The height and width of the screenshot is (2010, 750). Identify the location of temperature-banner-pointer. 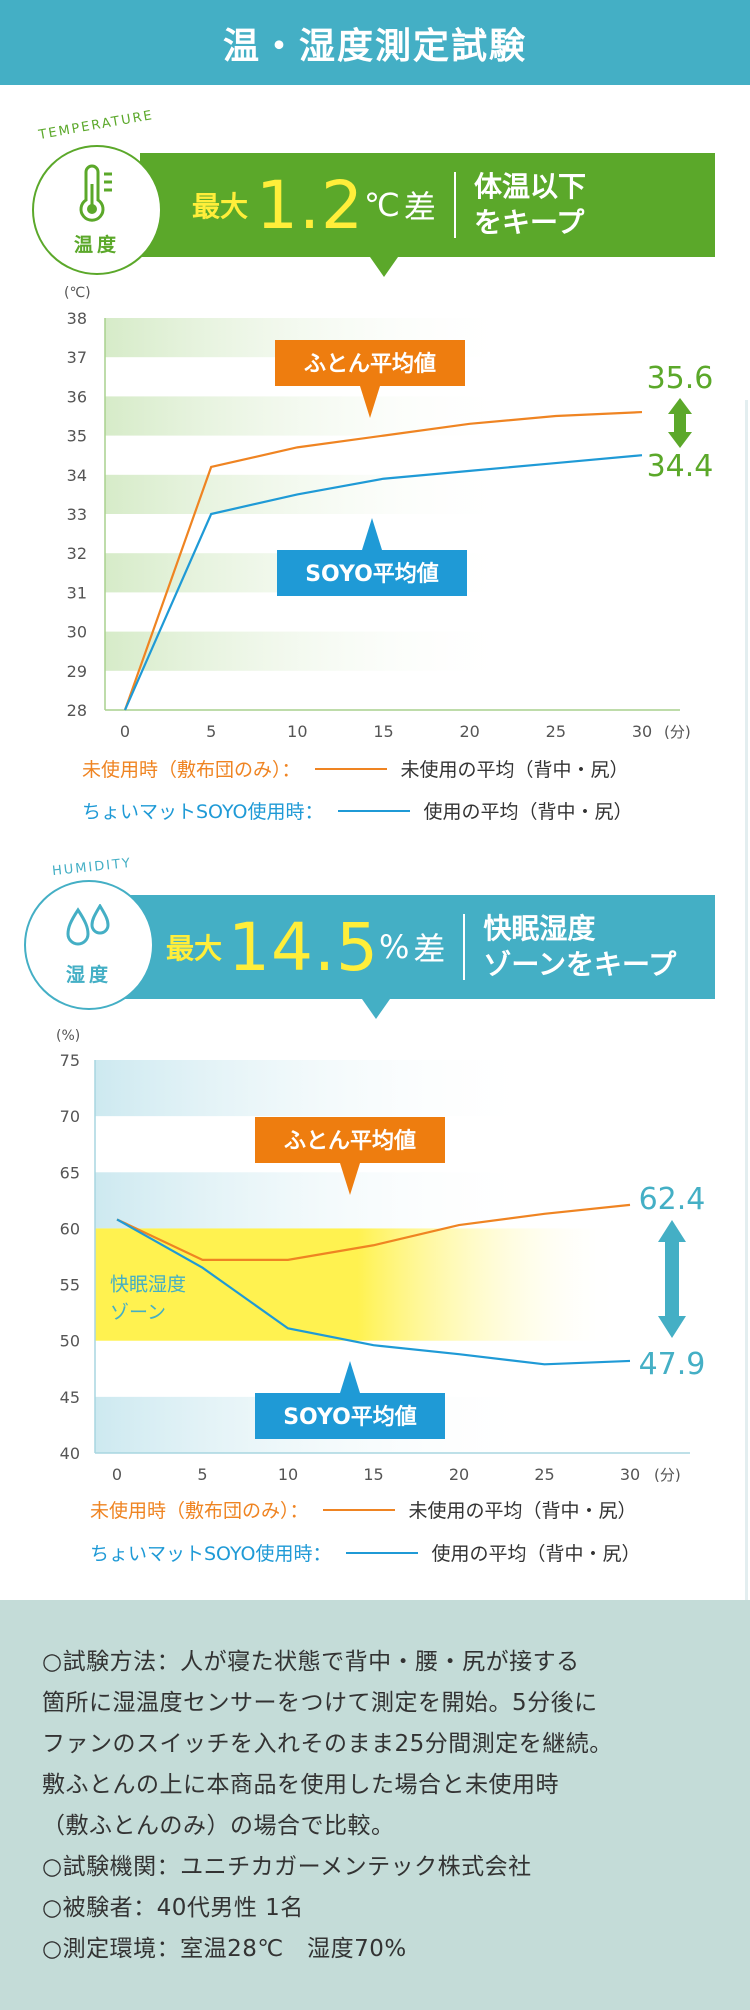
(384, 267).